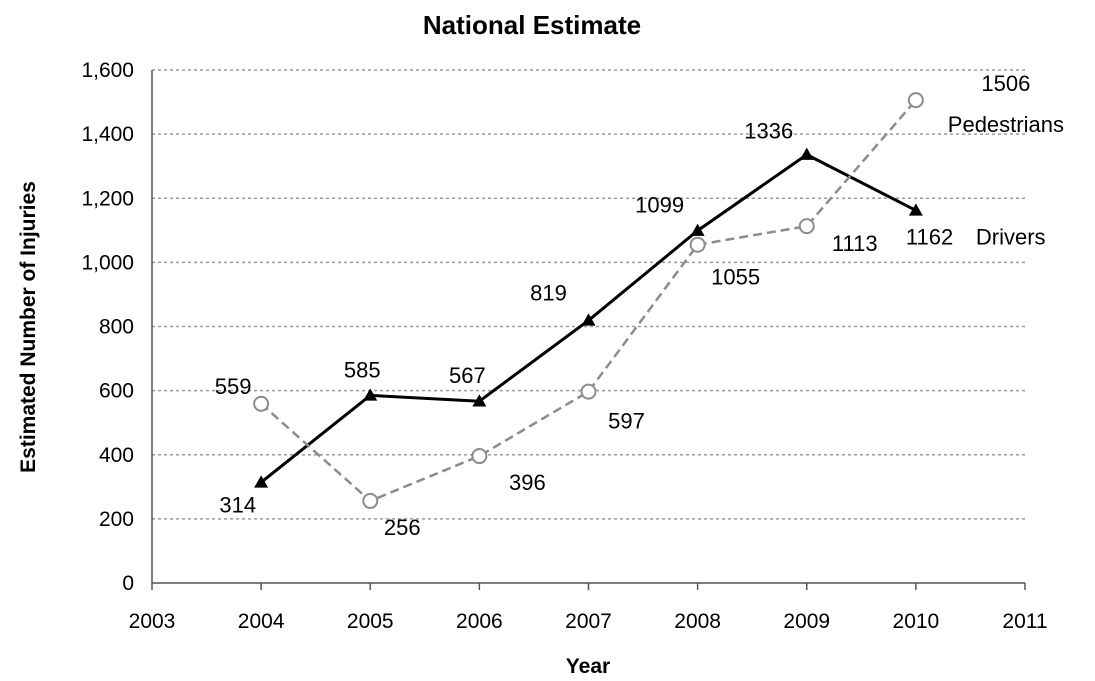  I want to click on y-tick-label: 1,200, so click(107, 198).